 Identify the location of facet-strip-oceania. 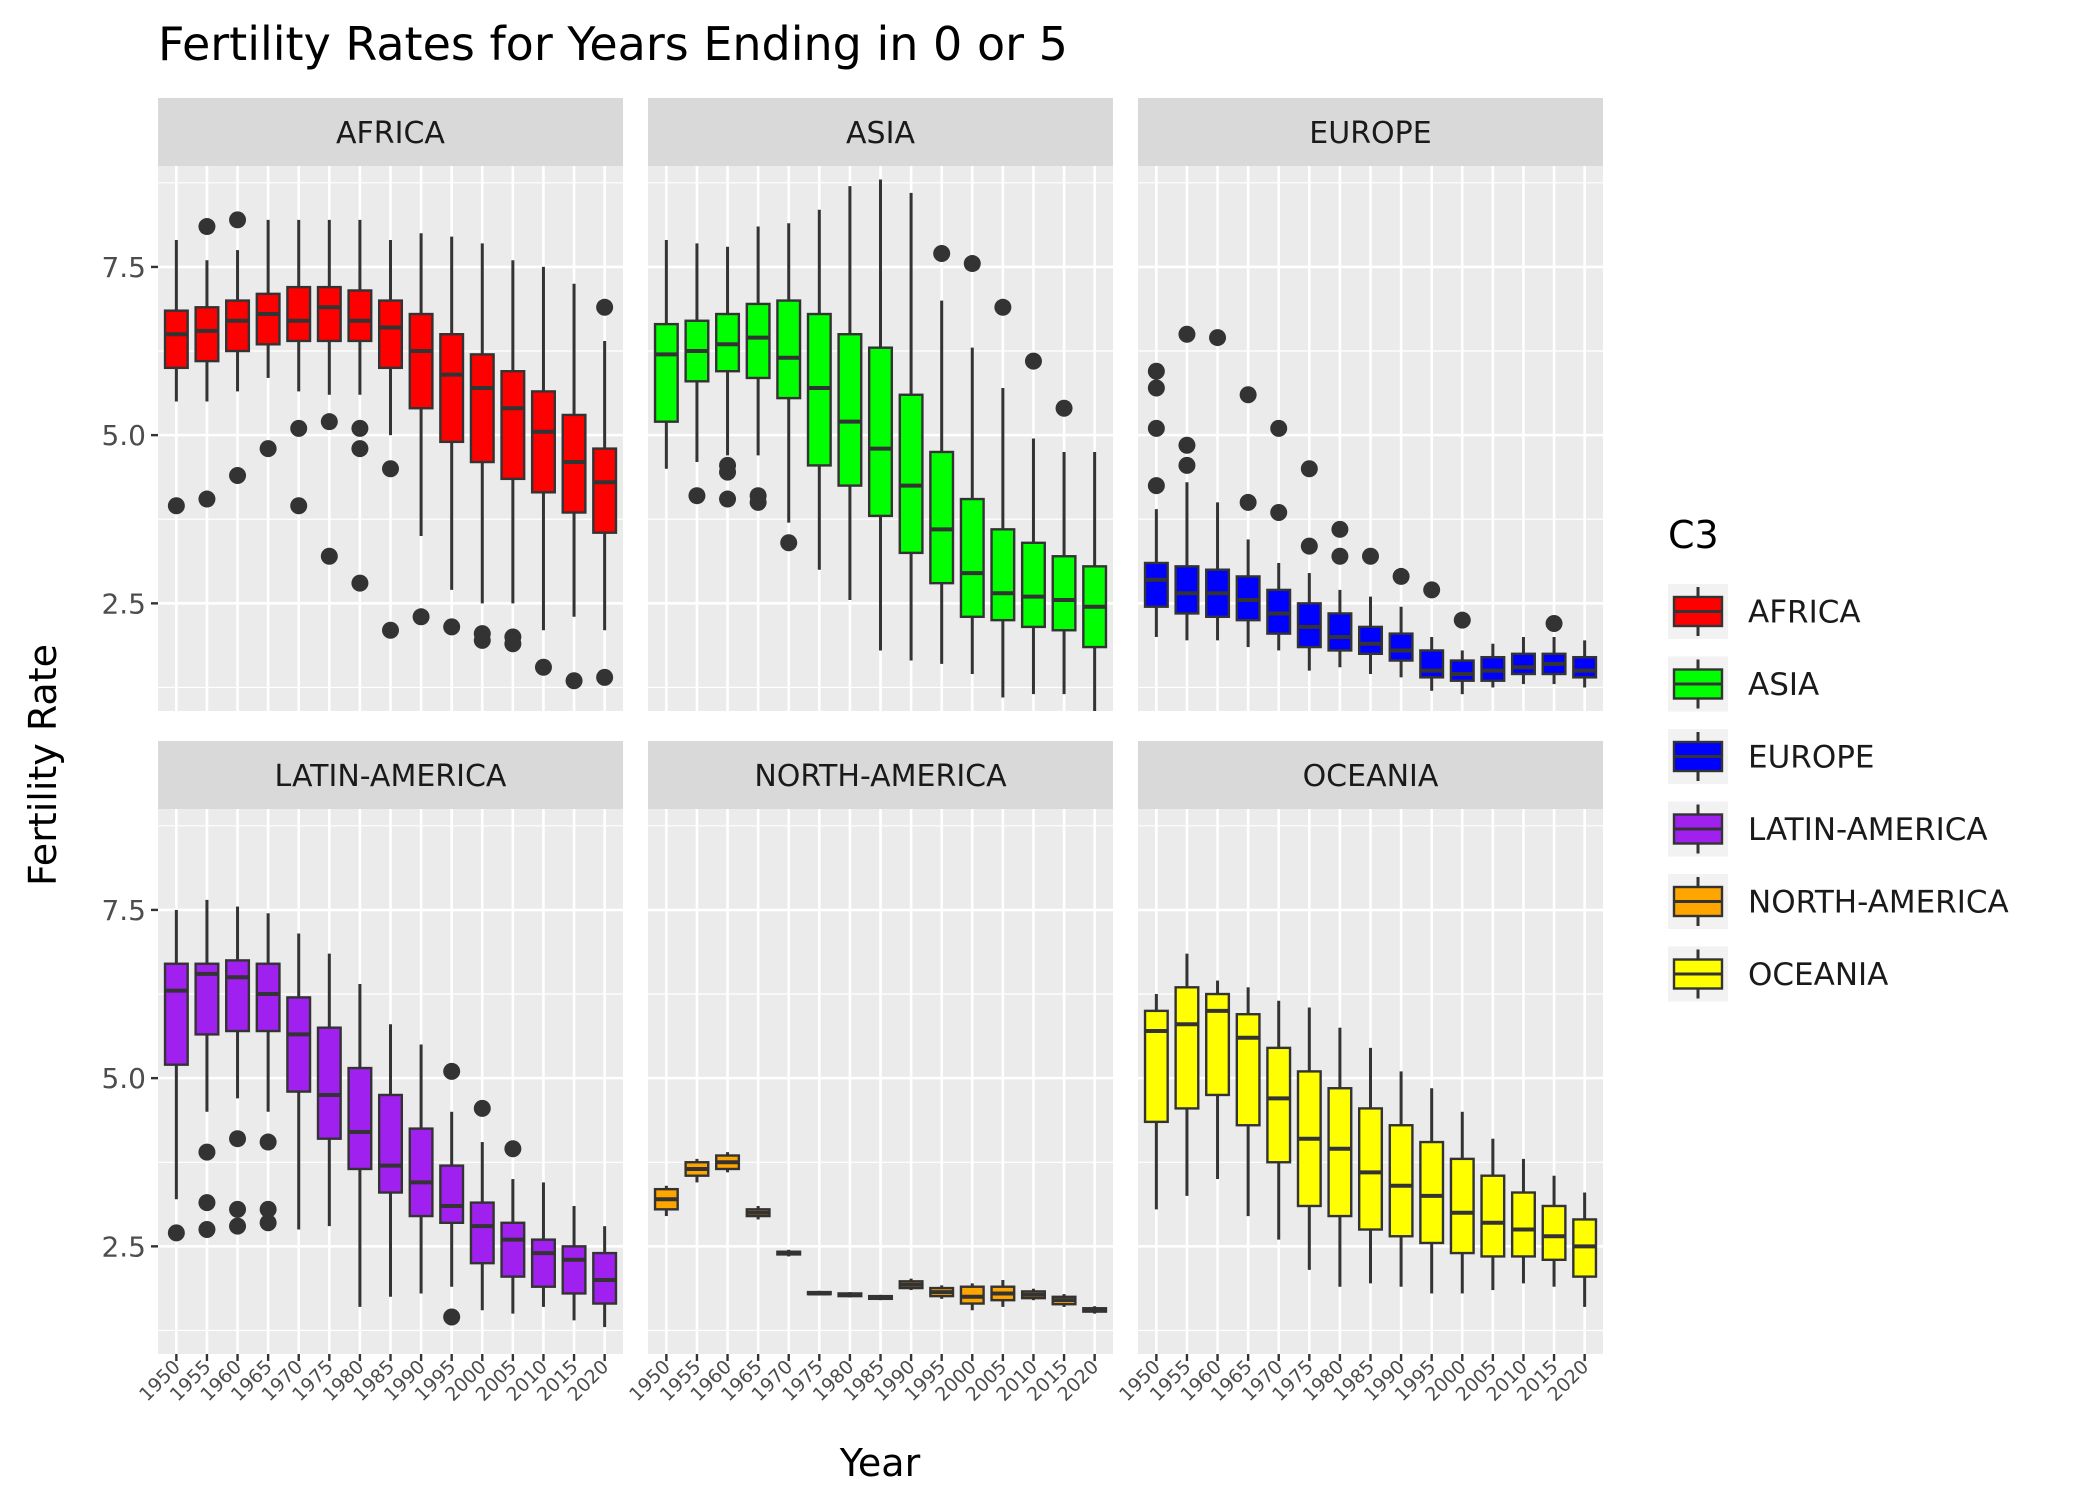
(1370, 775).